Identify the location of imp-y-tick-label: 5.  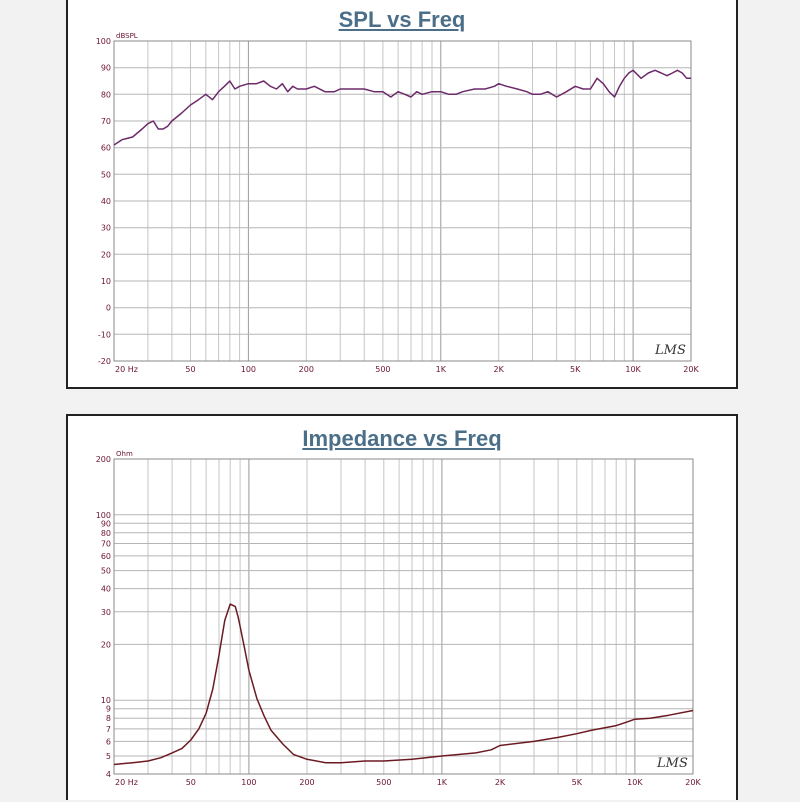
(108, 756).